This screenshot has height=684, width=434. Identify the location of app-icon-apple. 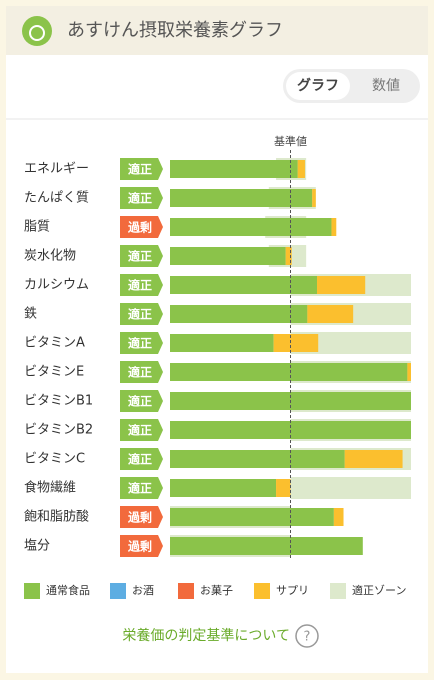
(37, 33).